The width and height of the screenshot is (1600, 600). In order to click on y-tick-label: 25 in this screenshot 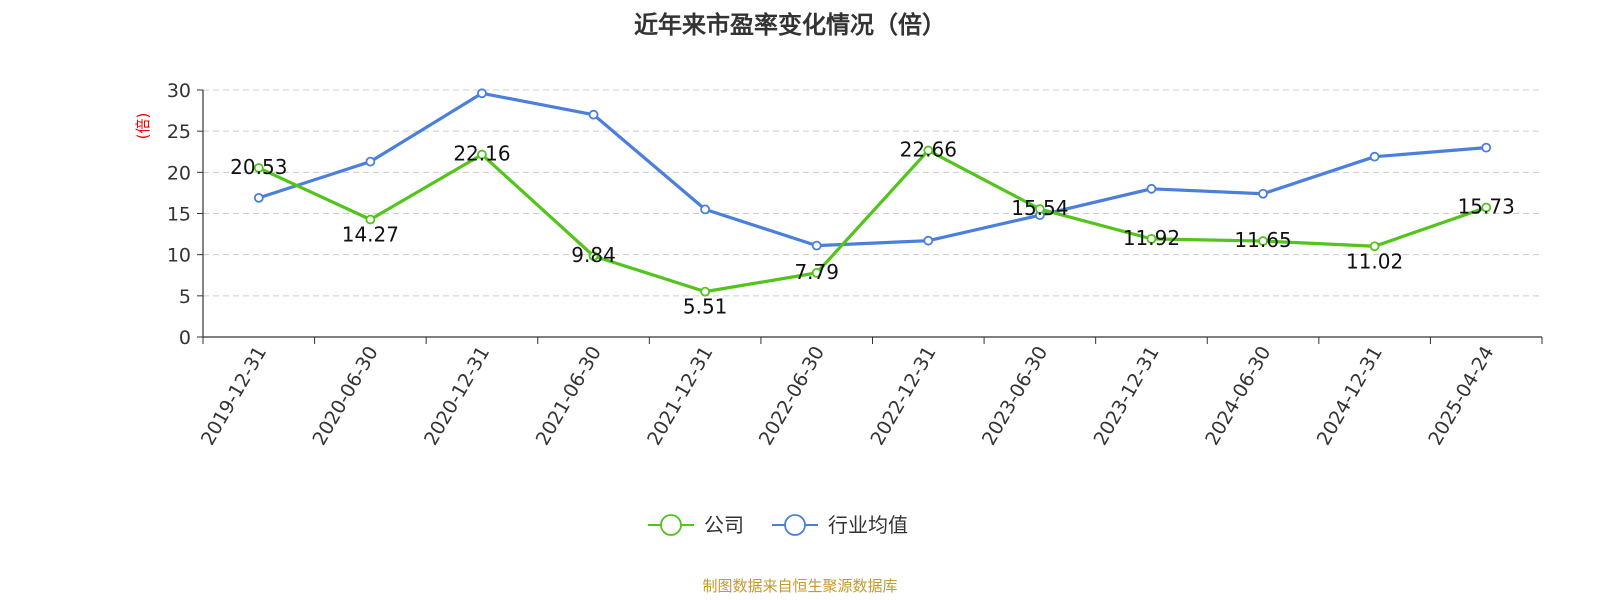, I will do `click(179, 132)`.